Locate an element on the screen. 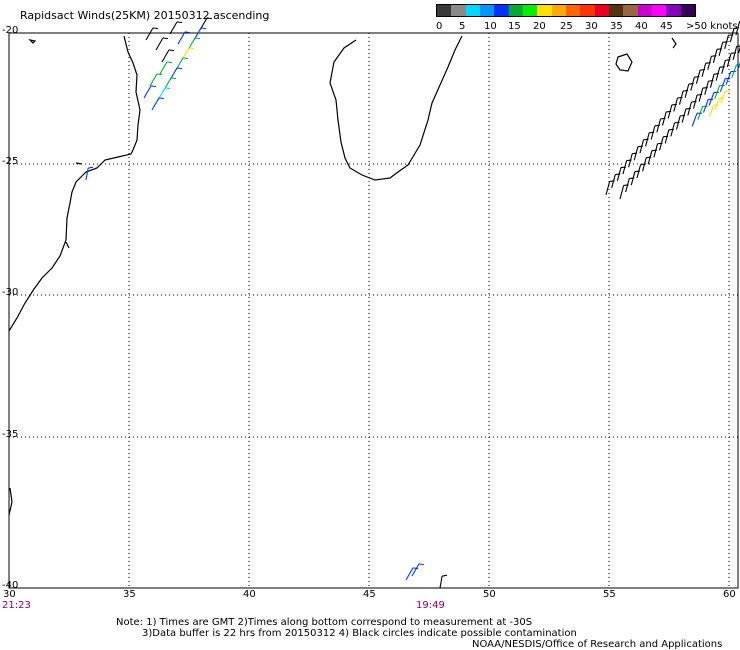 The image size is (740, 650). wind-speed-colorbar is located at coordinates (566, 10).